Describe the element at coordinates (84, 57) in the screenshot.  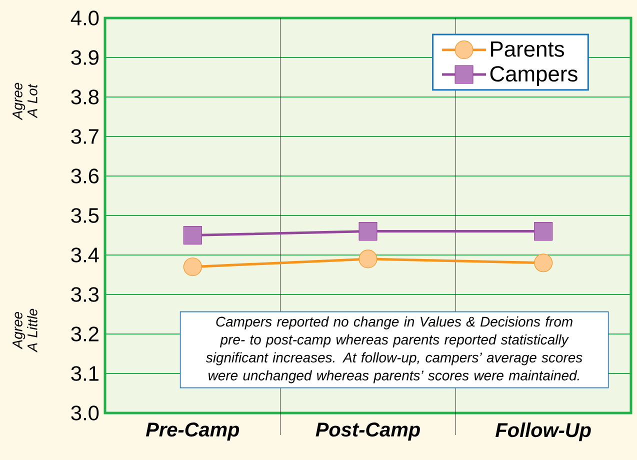
I see `y-tick-label: 3.9` at that location.